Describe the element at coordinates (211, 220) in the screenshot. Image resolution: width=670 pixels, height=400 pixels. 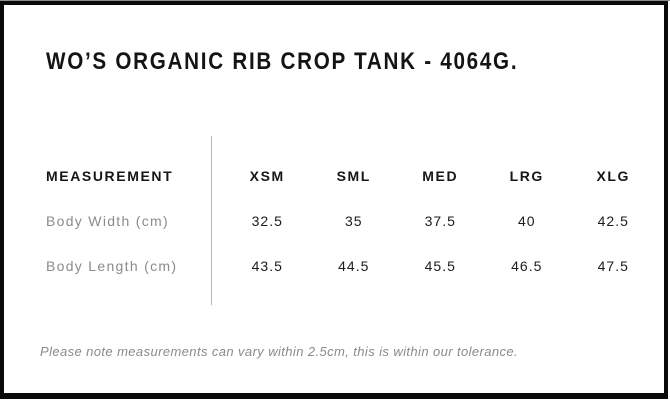
I see `table-column-divider` at that location.